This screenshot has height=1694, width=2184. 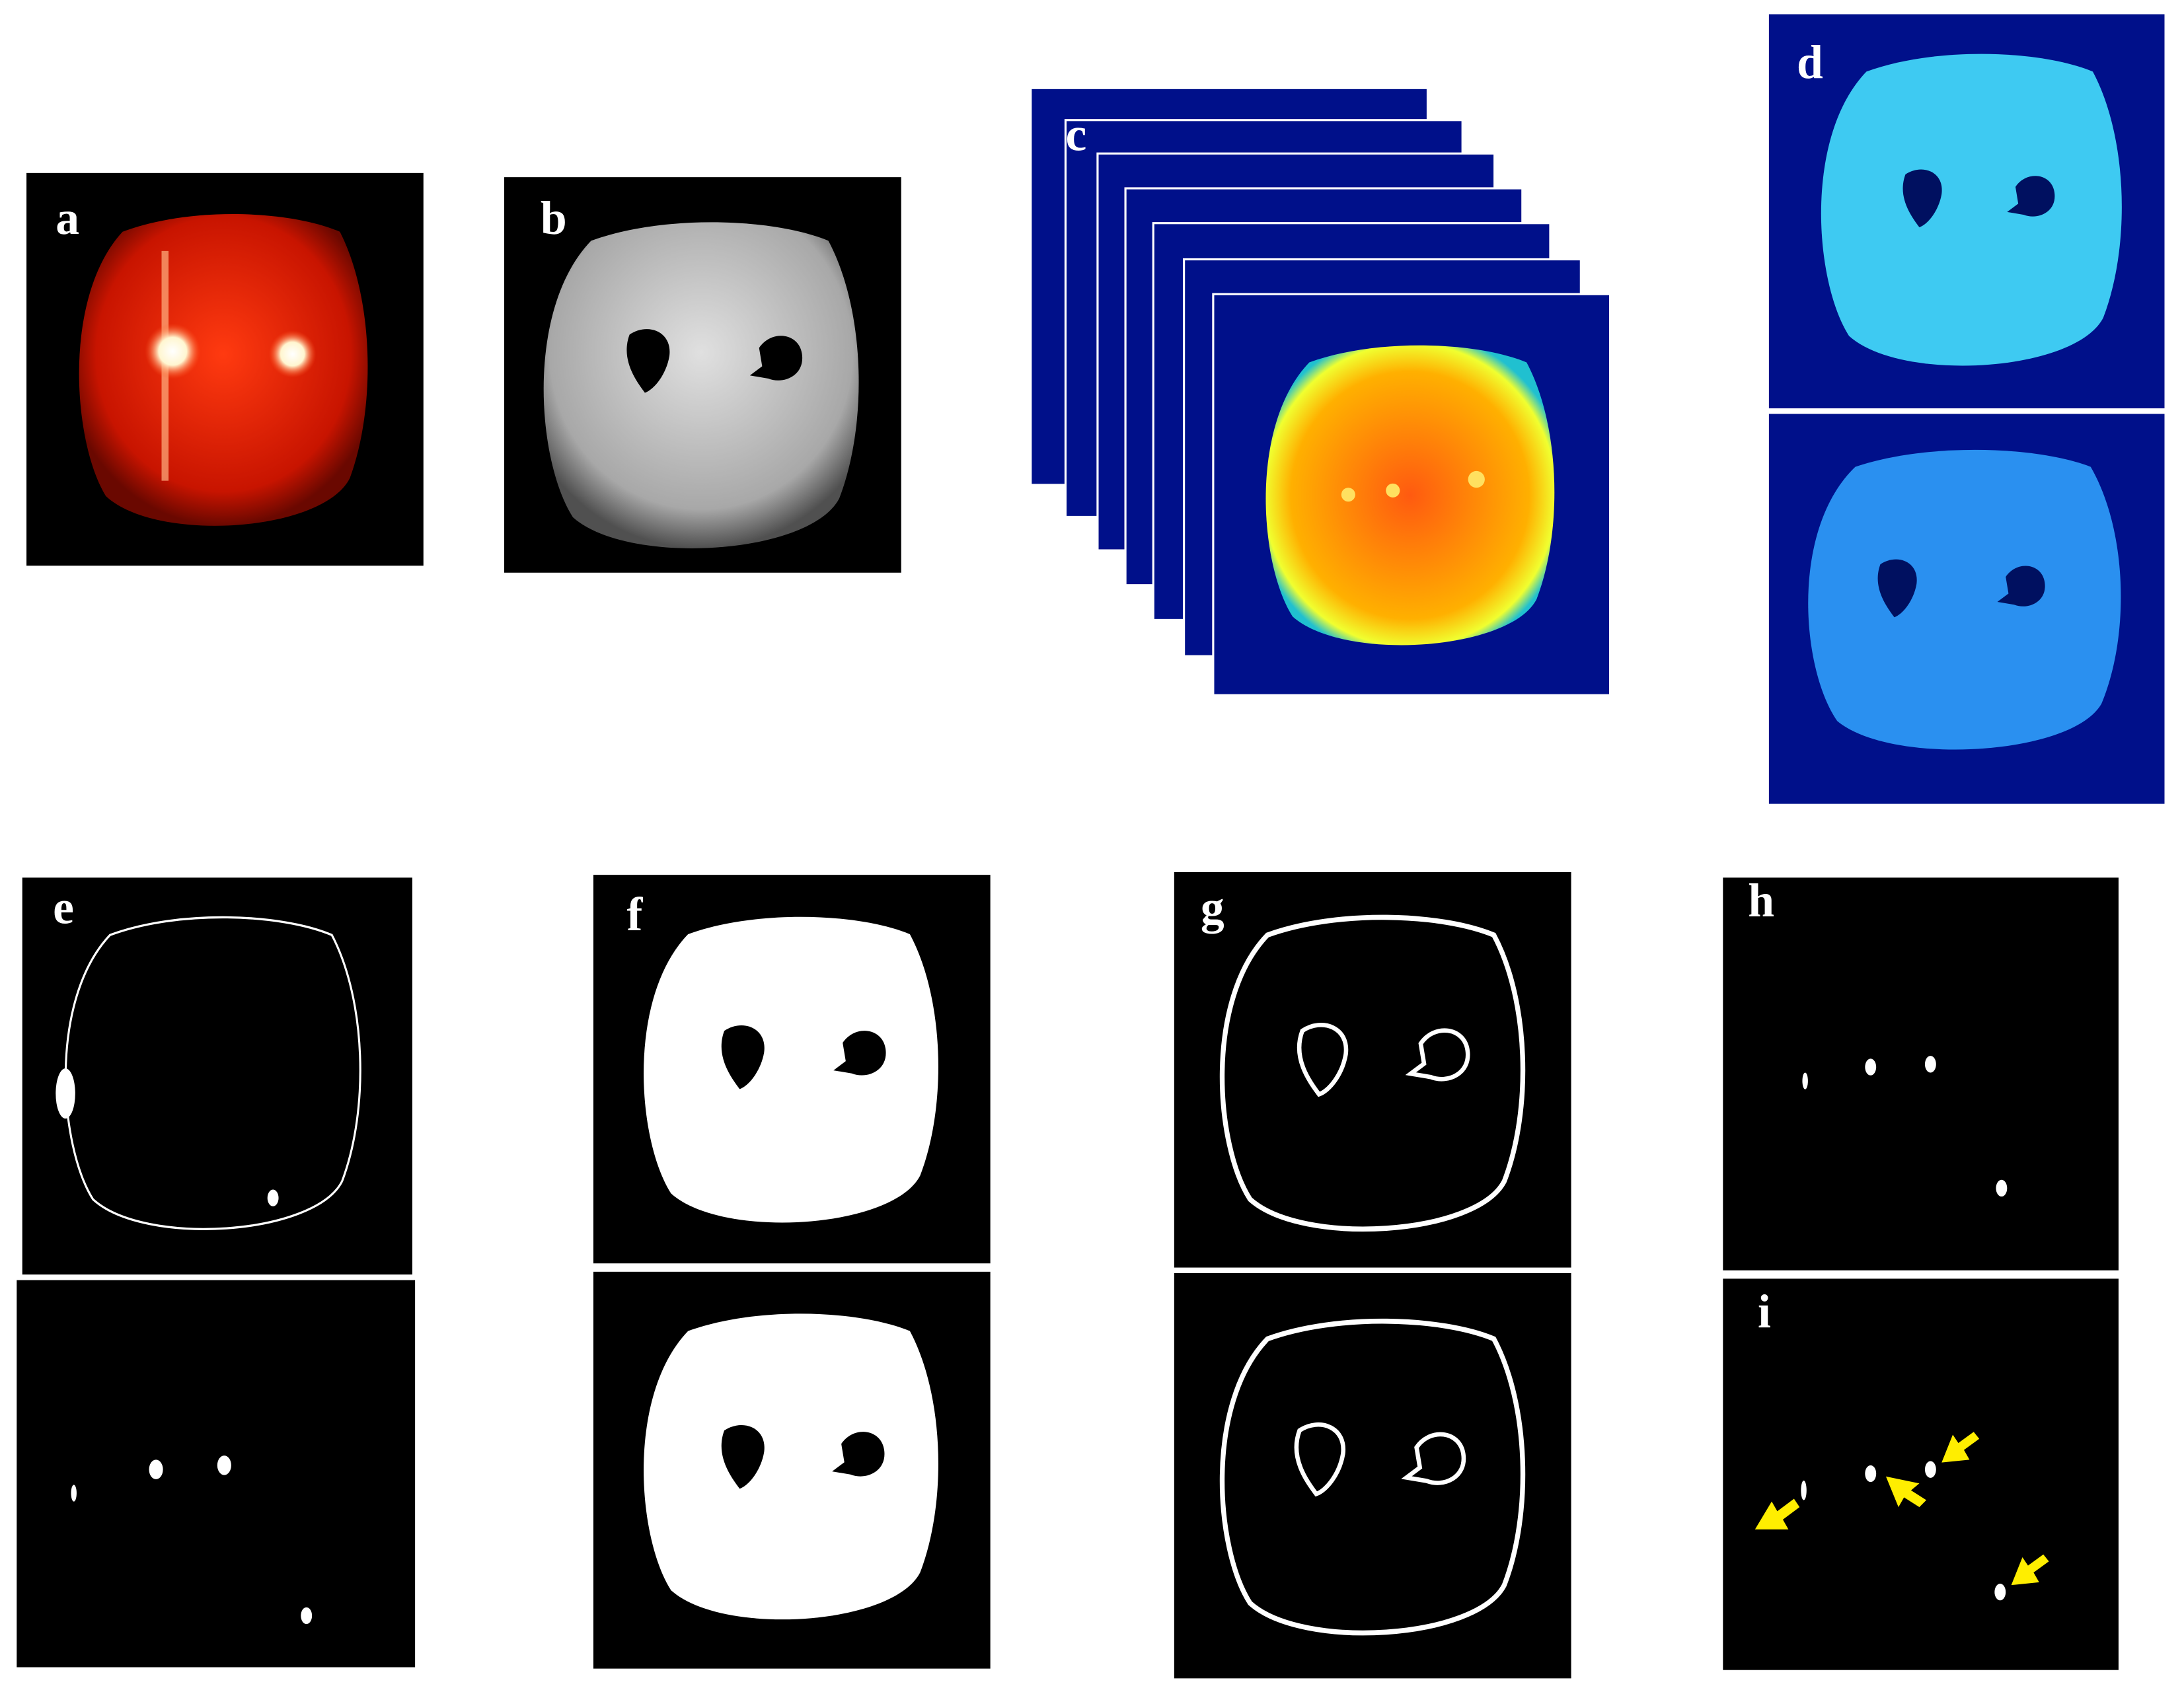 I want to click on panel-label: d, so click(x=1810, y=62).